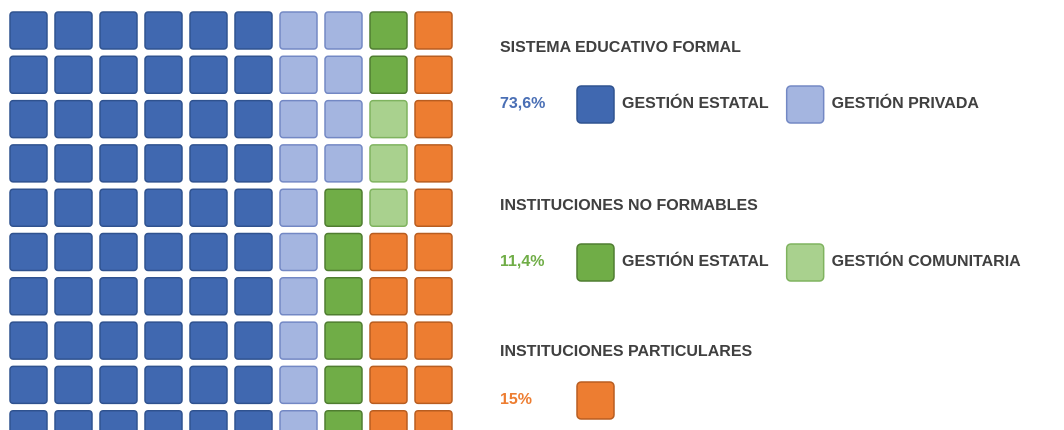 This screenshot has width=1064, height=430. What do you see at coordinates (620, 47) in the screenshot?
I see `group-title: SISTEMA EDUCATIVO FORMAL` at bounding box center [620, 47].